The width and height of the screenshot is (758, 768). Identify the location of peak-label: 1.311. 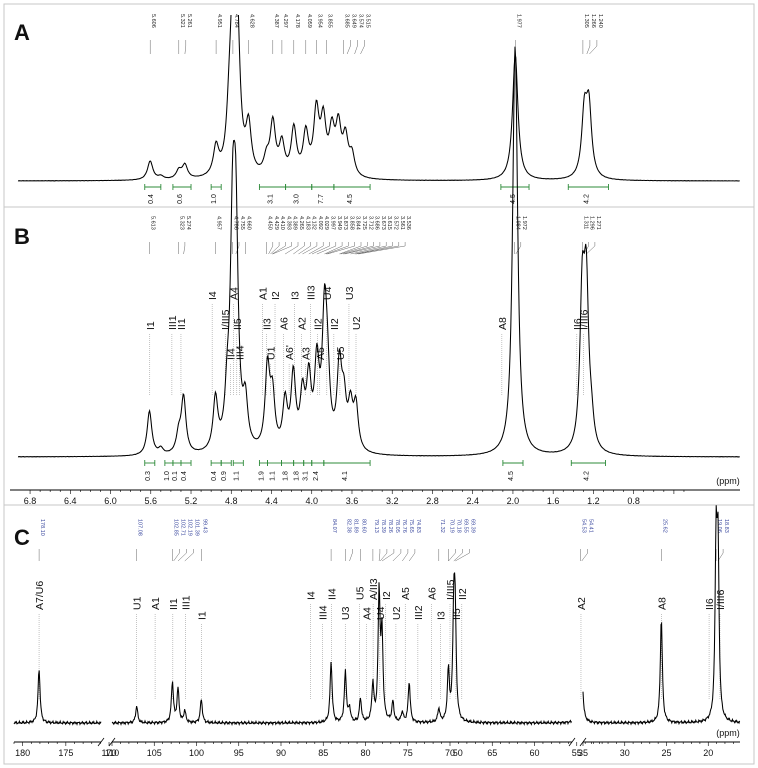
(585, 222).